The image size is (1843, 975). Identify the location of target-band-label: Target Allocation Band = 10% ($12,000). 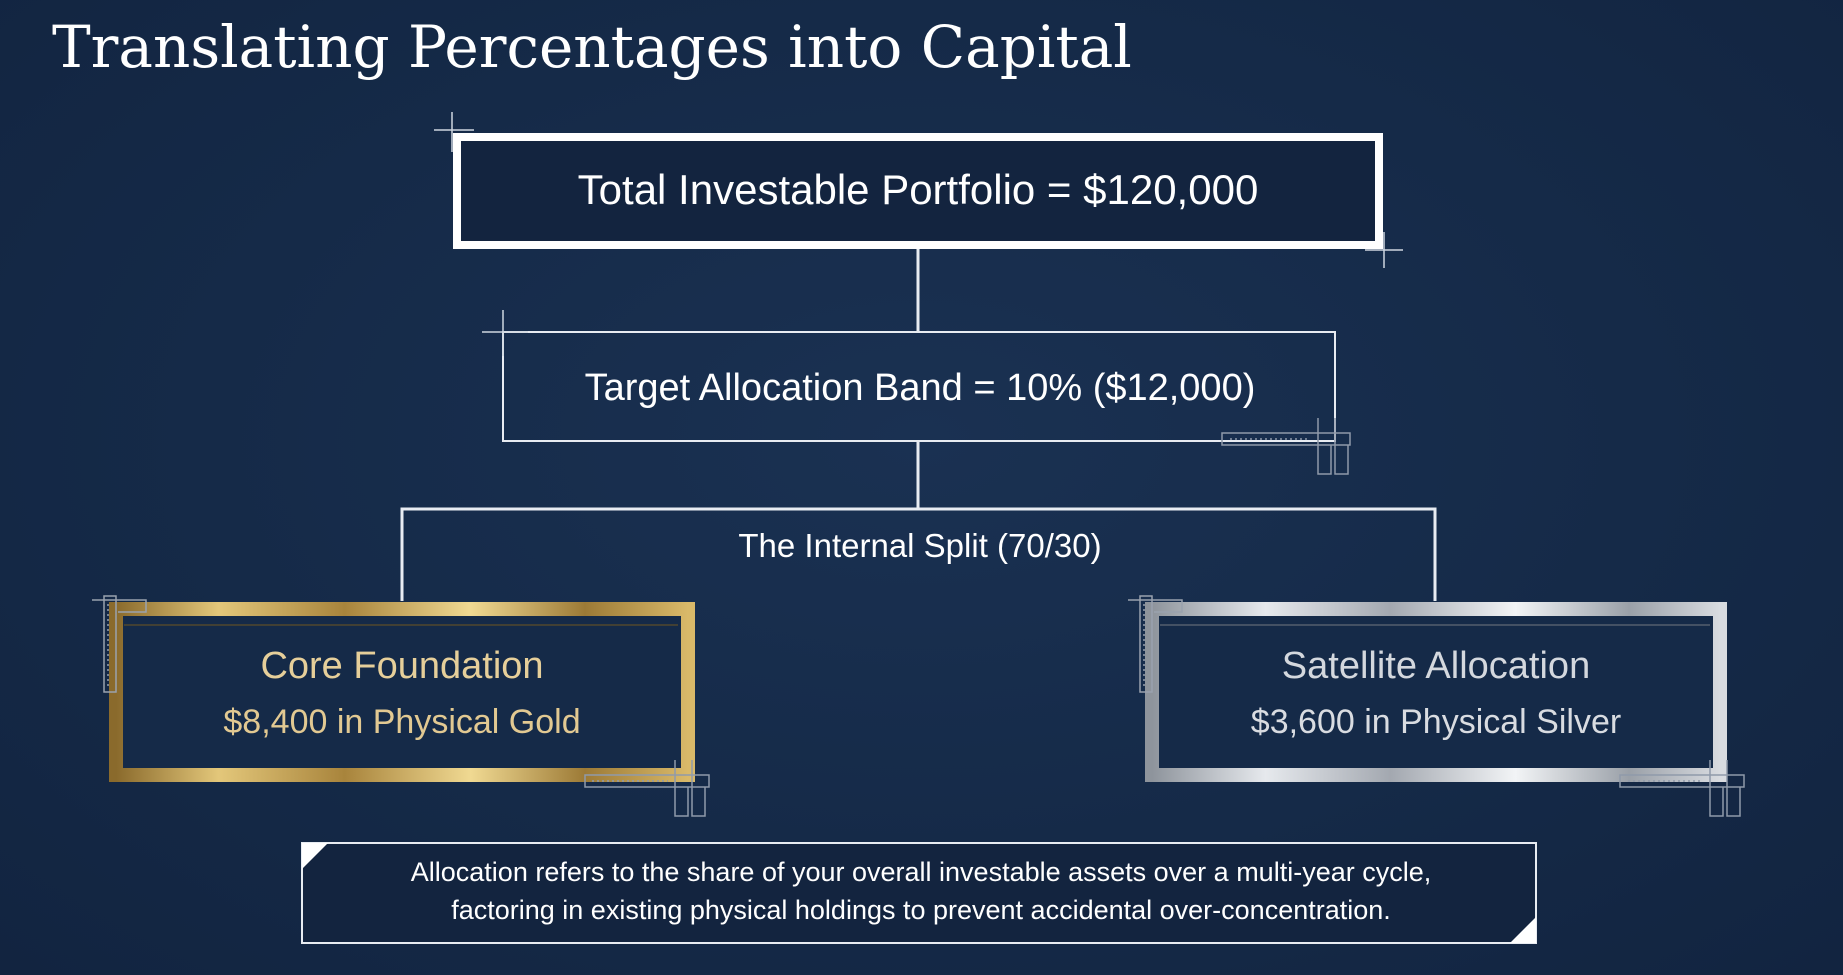
(920, 387).